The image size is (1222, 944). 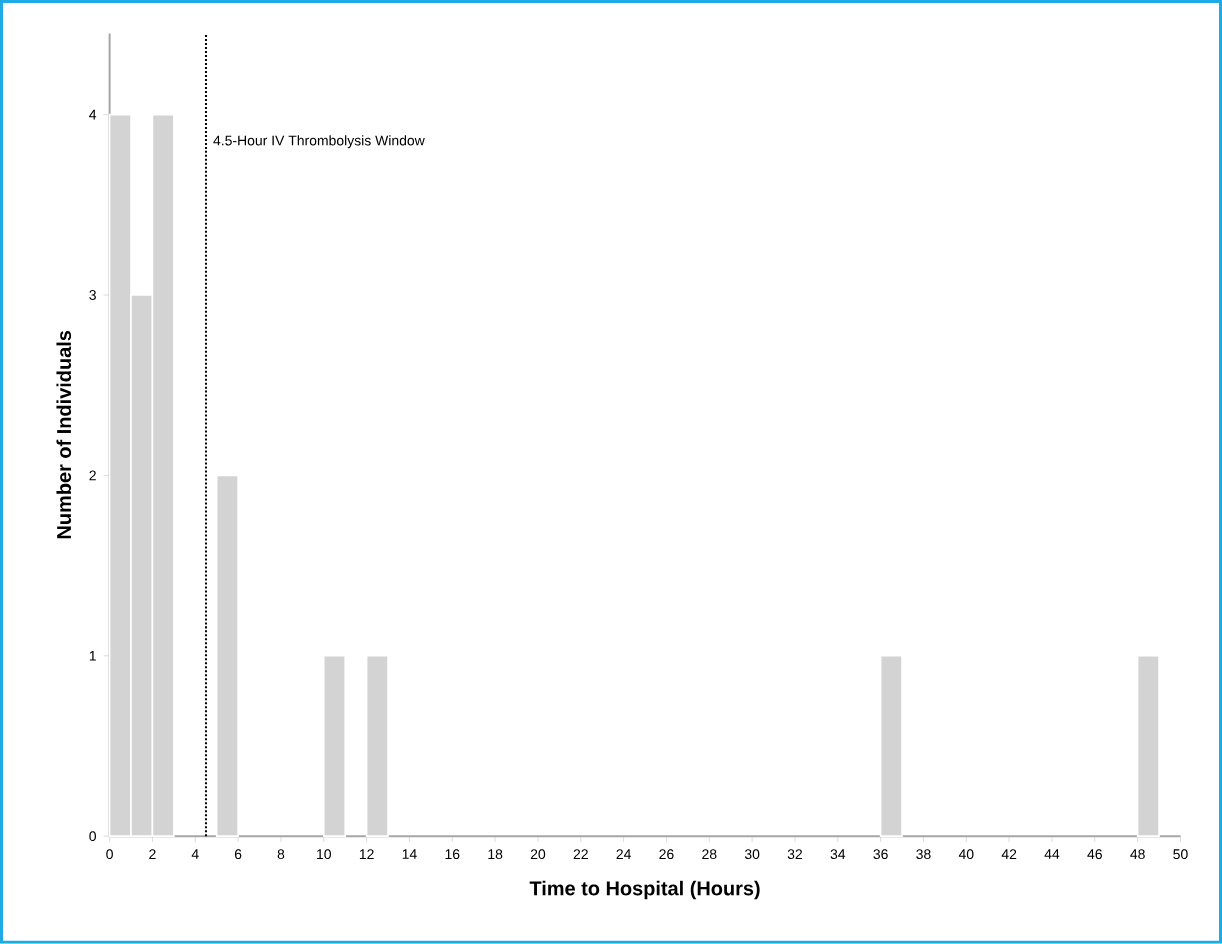 What do you see at coordinates (644, 890) in the screenshot?
I see `x-axis-title: Time to Hospital (Hours)` at bounding box center [644, 890].